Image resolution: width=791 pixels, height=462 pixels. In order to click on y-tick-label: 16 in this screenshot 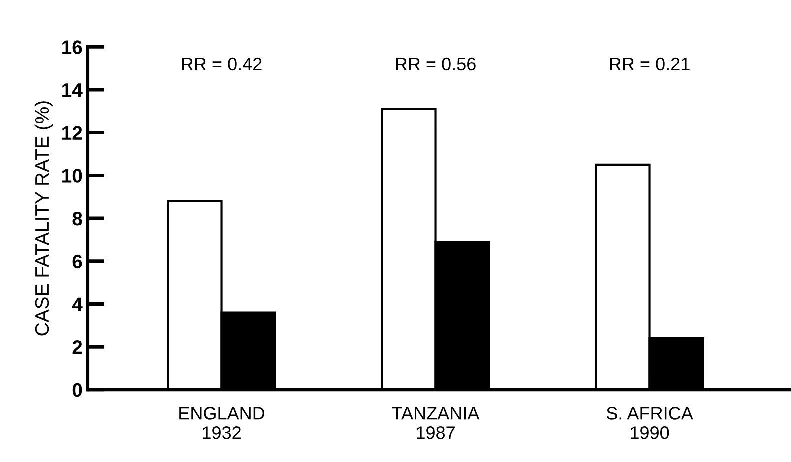, I will do `click(72, 47)`.